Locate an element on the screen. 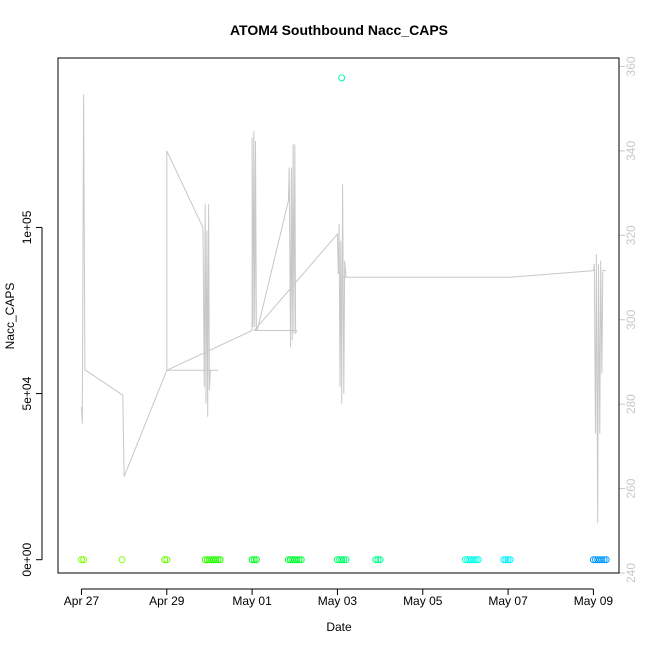 The height and width of the screenshot is (650, 650). x-tick-label: Apr 27 is located at coordinates (82, 601).